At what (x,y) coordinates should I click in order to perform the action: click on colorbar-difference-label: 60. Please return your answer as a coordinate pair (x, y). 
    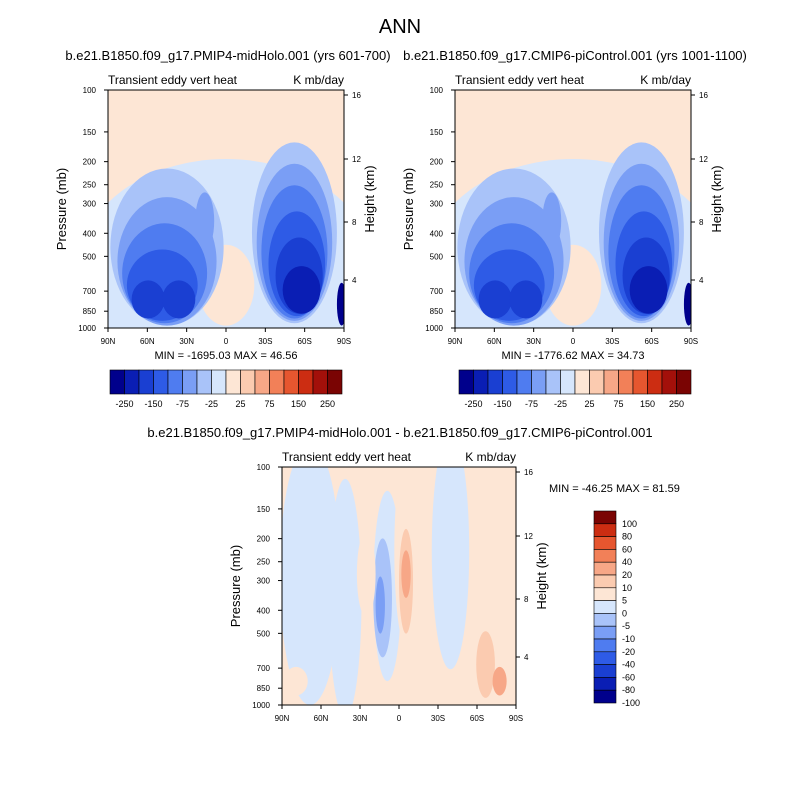
    Looking at the image, I should click on (627, 549).